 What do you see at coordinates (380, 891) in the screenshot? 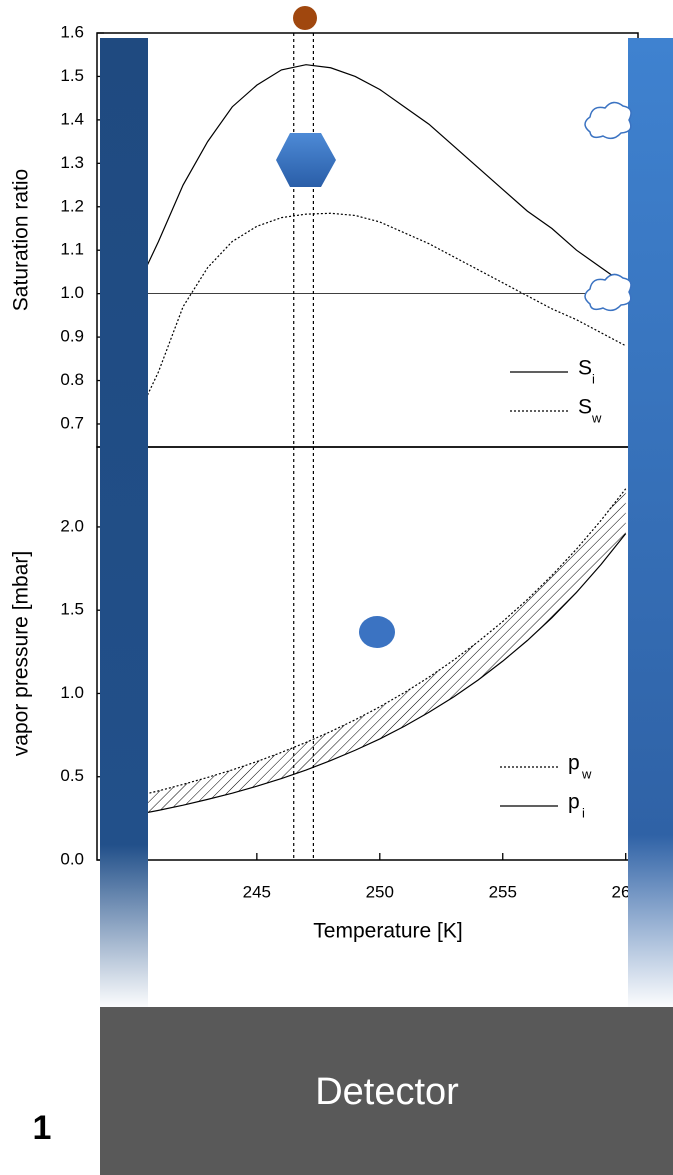
I see `x-tick-label: 250` at bounding box center [380, 891].